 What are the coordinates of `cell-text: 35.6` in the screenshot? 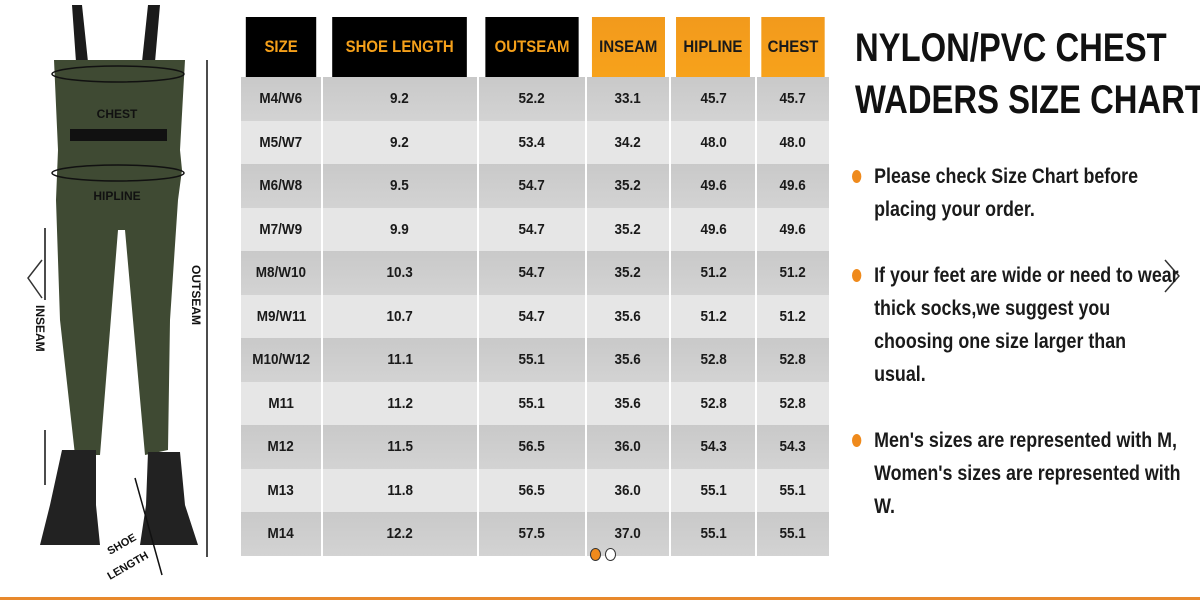 It's located at (628, 403).